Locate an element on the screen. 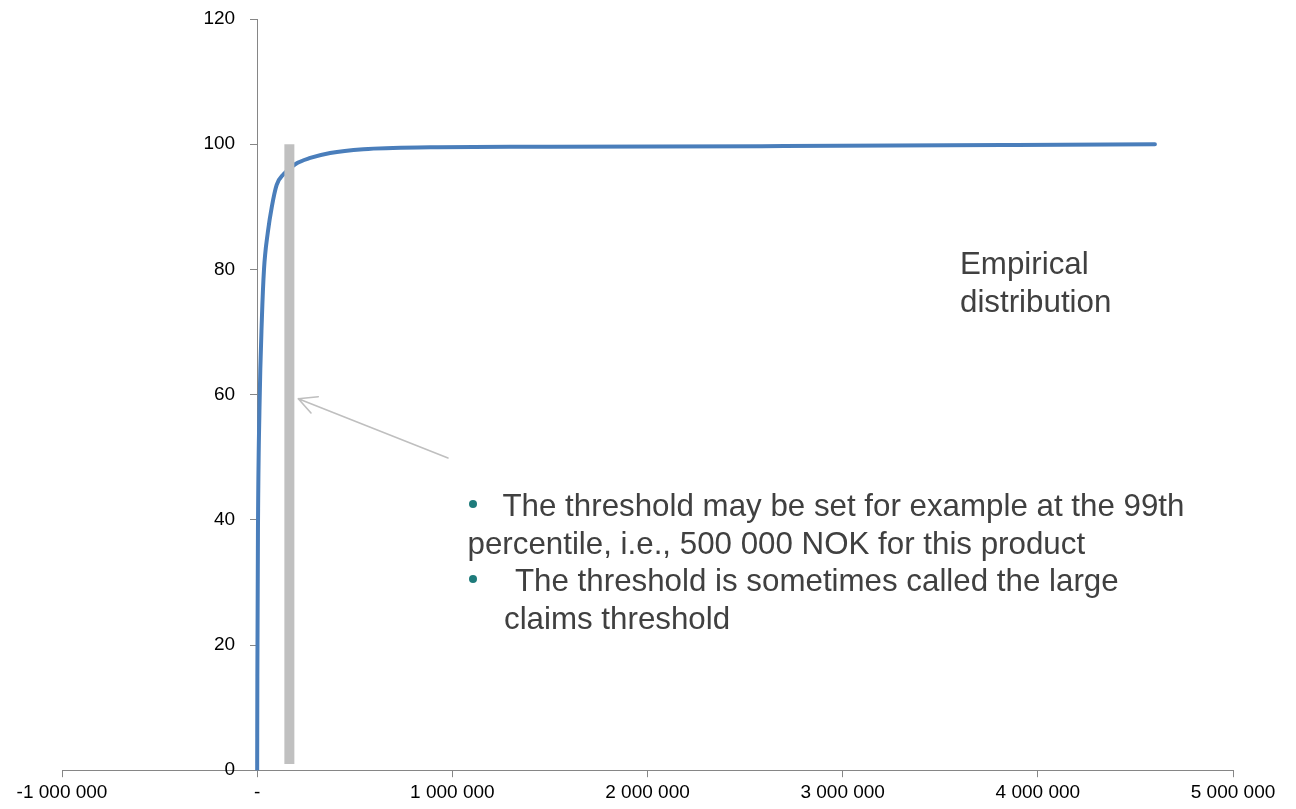 The height and width of the screenshot is (809, 1296). y-tick-label: 60 is located at coordinates (225, 393).